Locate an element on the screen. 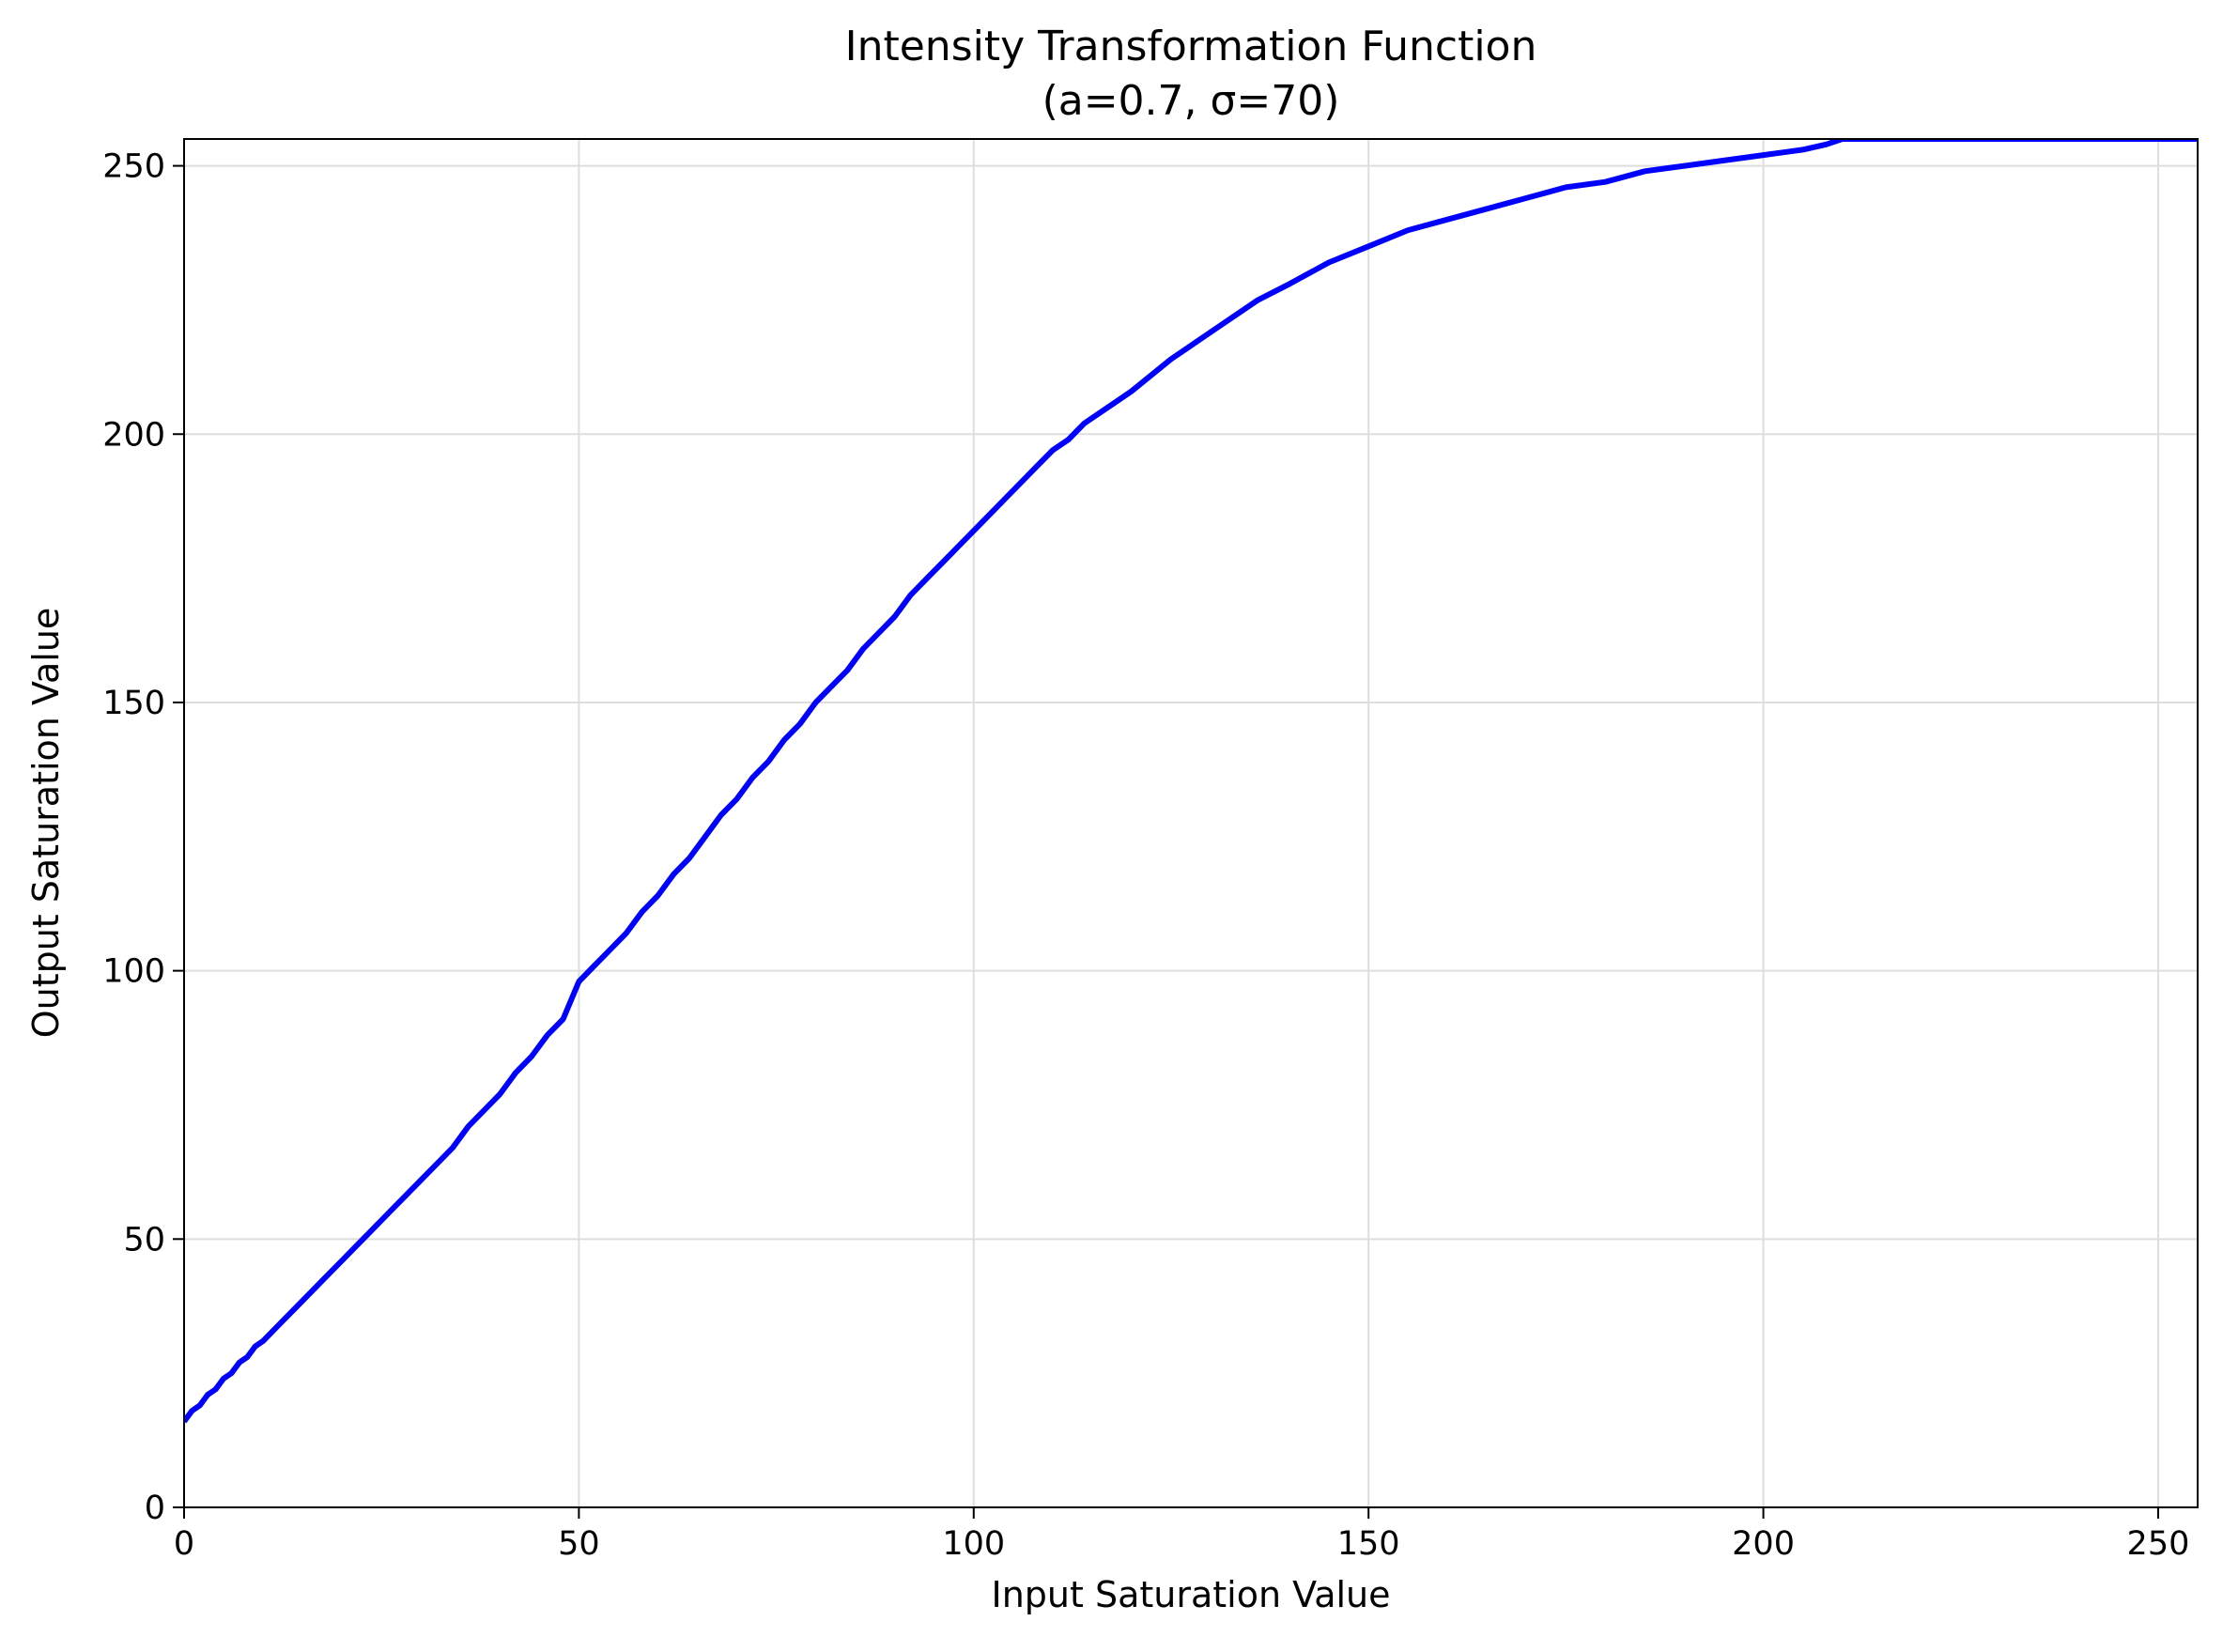 The width and height of the screenshot is (2223, 1652). chart-subtitle: (a=0.7, σ=70) is located at coordinates (1191, 101).